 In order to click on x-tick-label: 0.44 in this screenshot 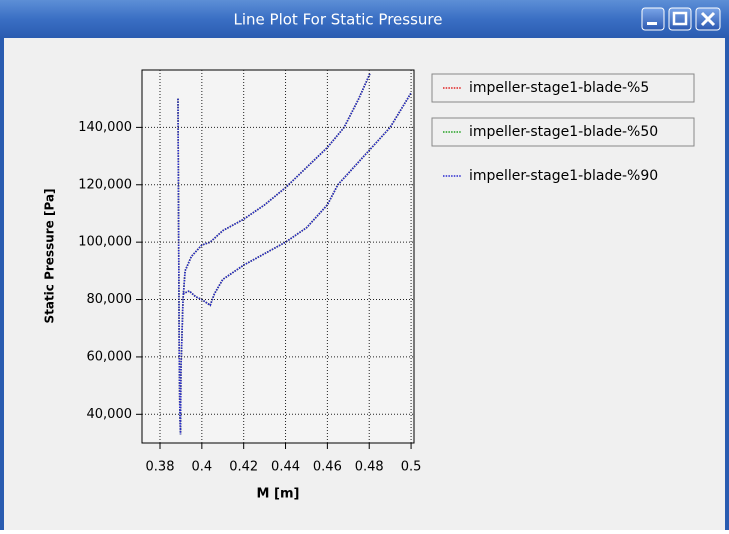, I will do `click(285, 467)`.